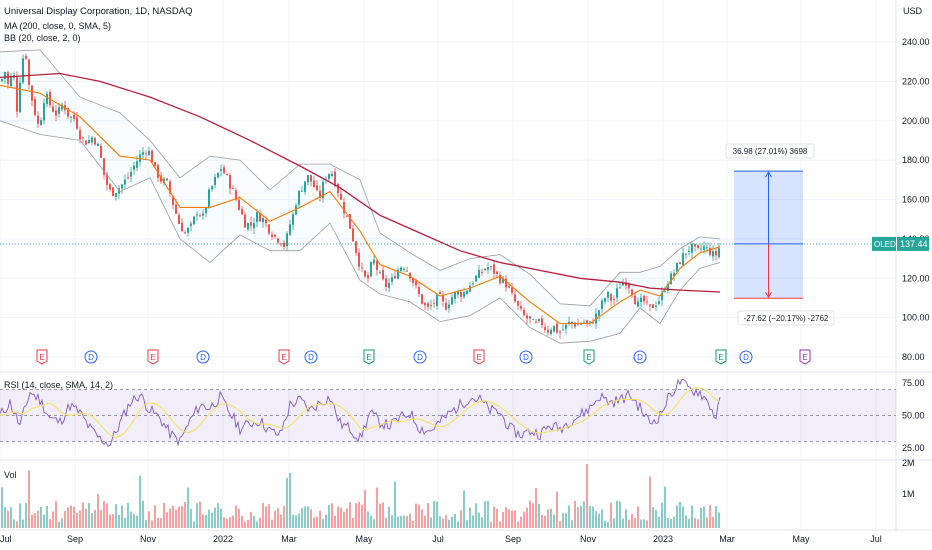 This screenshot has height=550, width=932. I want to click on time-tick-label: Nov, so click(148, 539).